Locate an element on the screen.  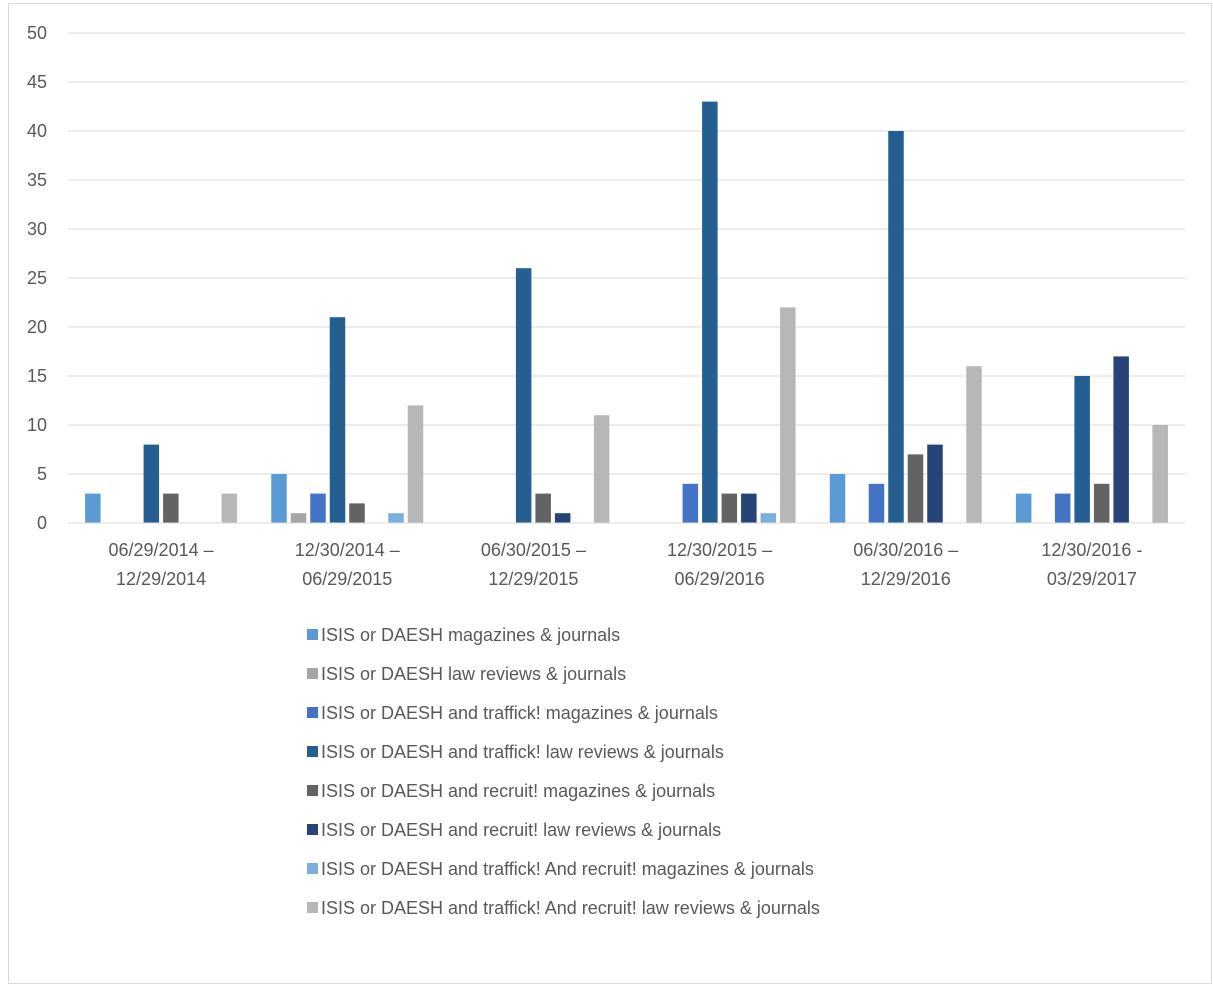
x-tick-label: 06/30/2016 – is located at coordinates (905, 550).